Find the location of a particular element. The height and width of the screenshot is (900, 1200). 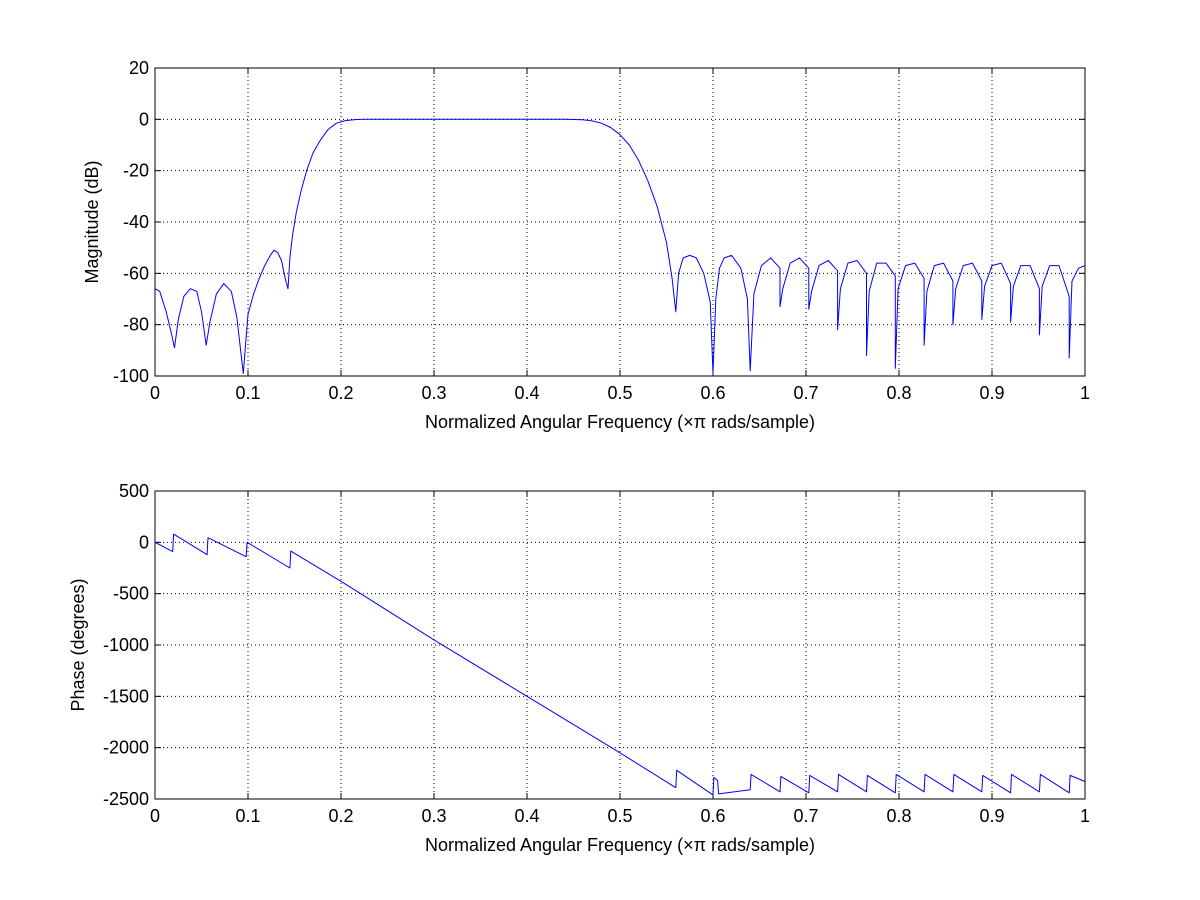

magnitude-x-tick-label: 0.2 is located at coordinates (340, 393).